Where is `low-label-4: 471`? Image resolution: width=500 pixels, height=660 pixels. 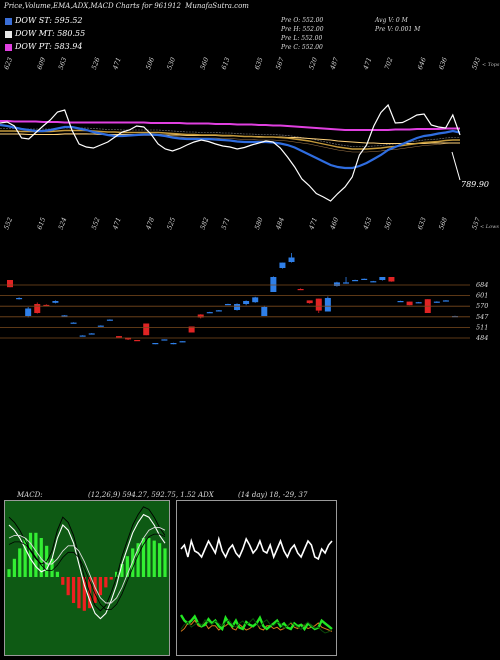 low-label-4: 471 is located at coordinates (117, 223).